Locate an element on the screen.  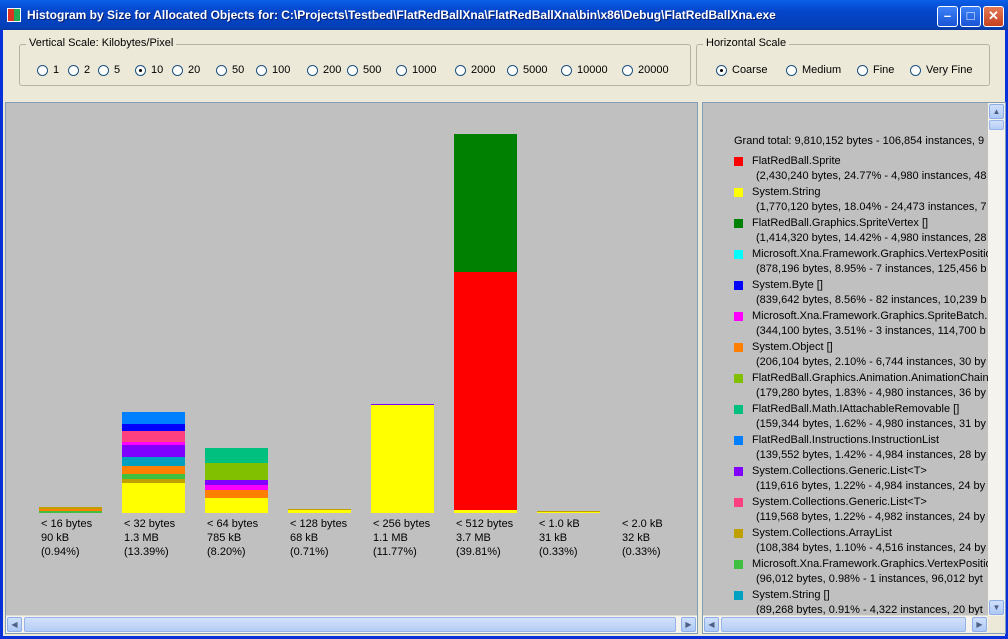
legend-vertical-scrollbar: ▲ ▼ is located at coordinates (996, 359).